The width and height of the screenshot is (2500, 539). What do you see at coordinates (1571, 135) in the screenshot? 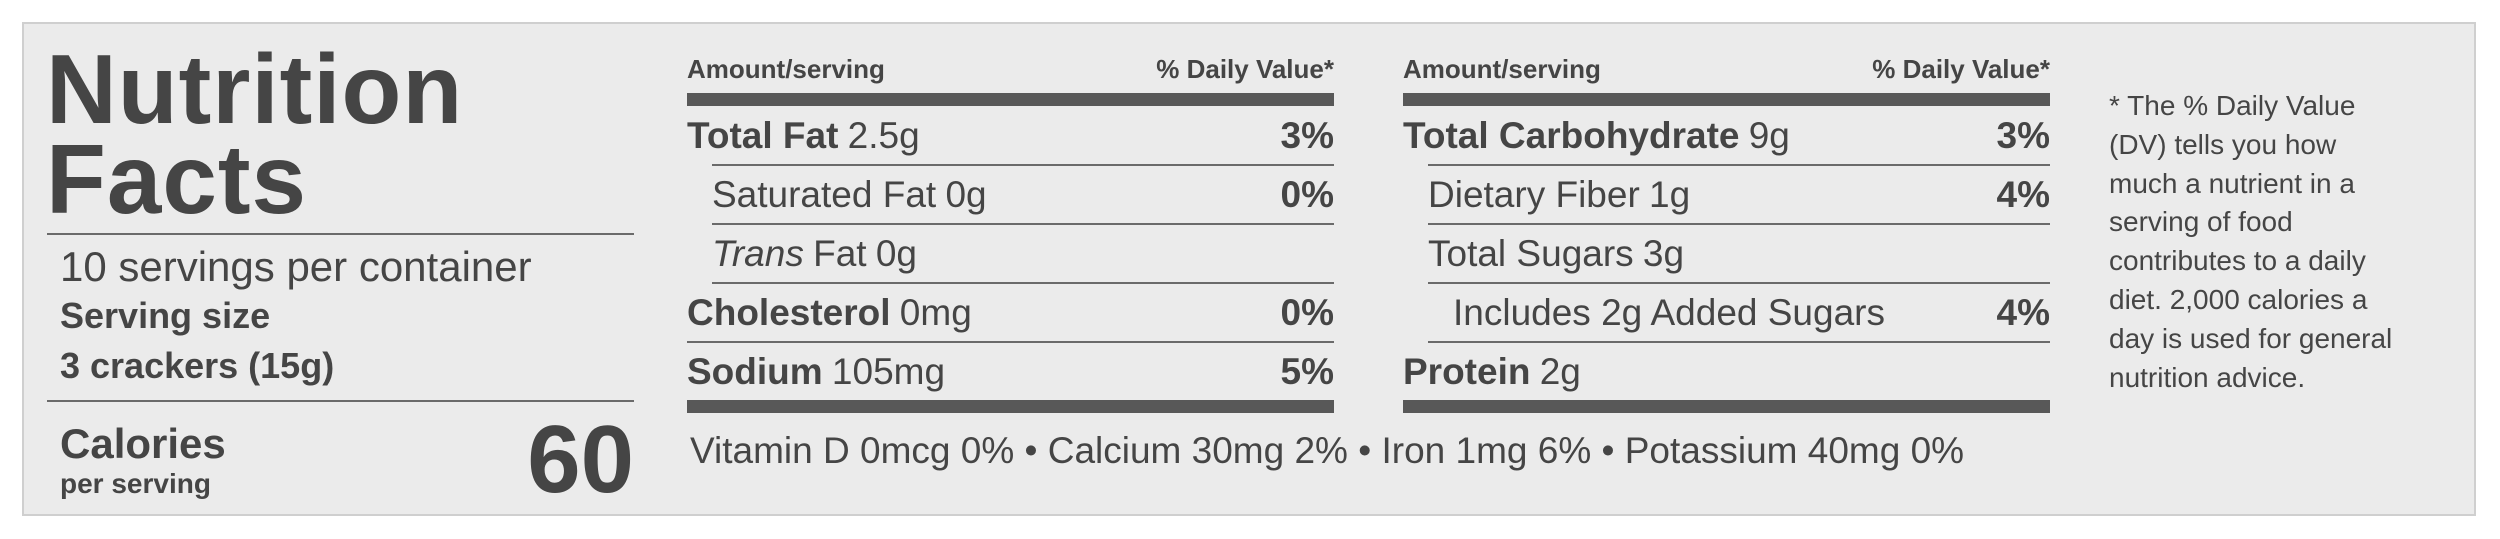
I see `nutrient-name: Total Carbohydrate` at bounding box center [1571, 135].